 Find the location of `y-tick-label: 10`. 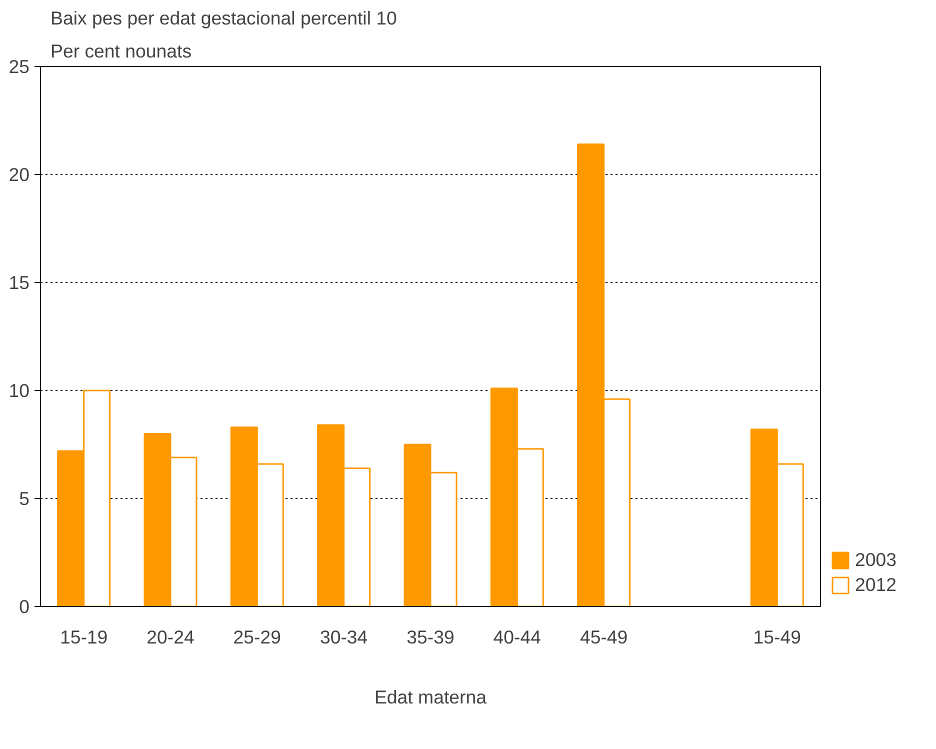

y-tick-label: 10 is located at coordinates (19, 390).